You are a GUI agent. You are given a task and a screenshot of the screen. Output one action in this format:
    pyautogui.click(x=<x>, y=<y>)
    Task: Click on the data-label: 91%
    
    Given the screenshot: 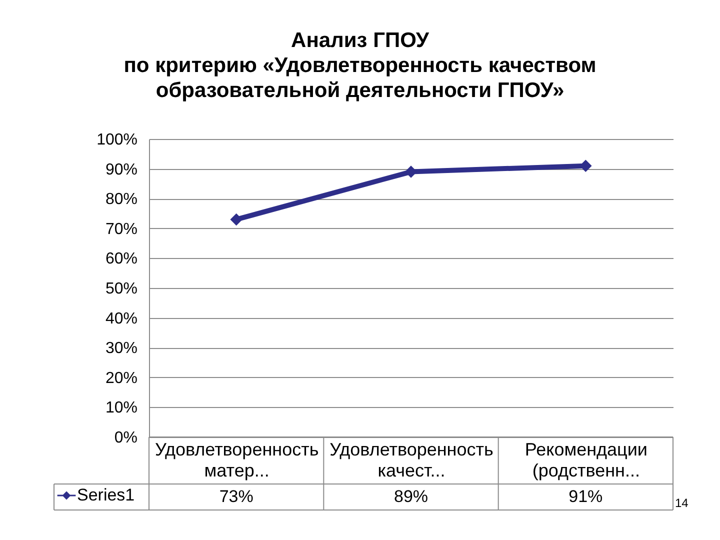 What is the action you would take?
    pyautogui.click(x=585, y=496)
    